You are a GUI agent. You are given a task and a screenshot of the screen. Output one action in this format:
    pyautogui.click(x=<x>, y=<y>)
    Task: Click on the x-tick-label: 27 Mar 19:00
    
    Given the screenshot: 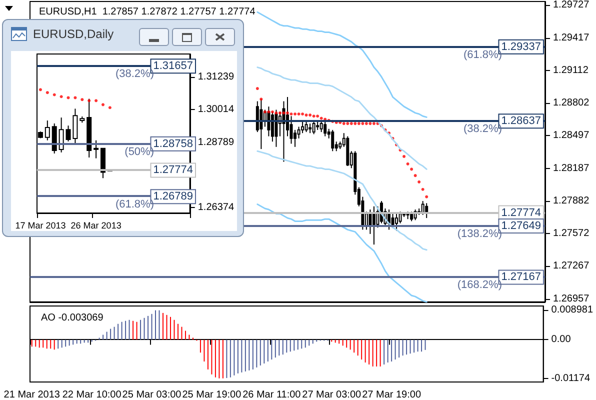 What is the action you would take?
    pyautogui.click(x=392, y=395)
    